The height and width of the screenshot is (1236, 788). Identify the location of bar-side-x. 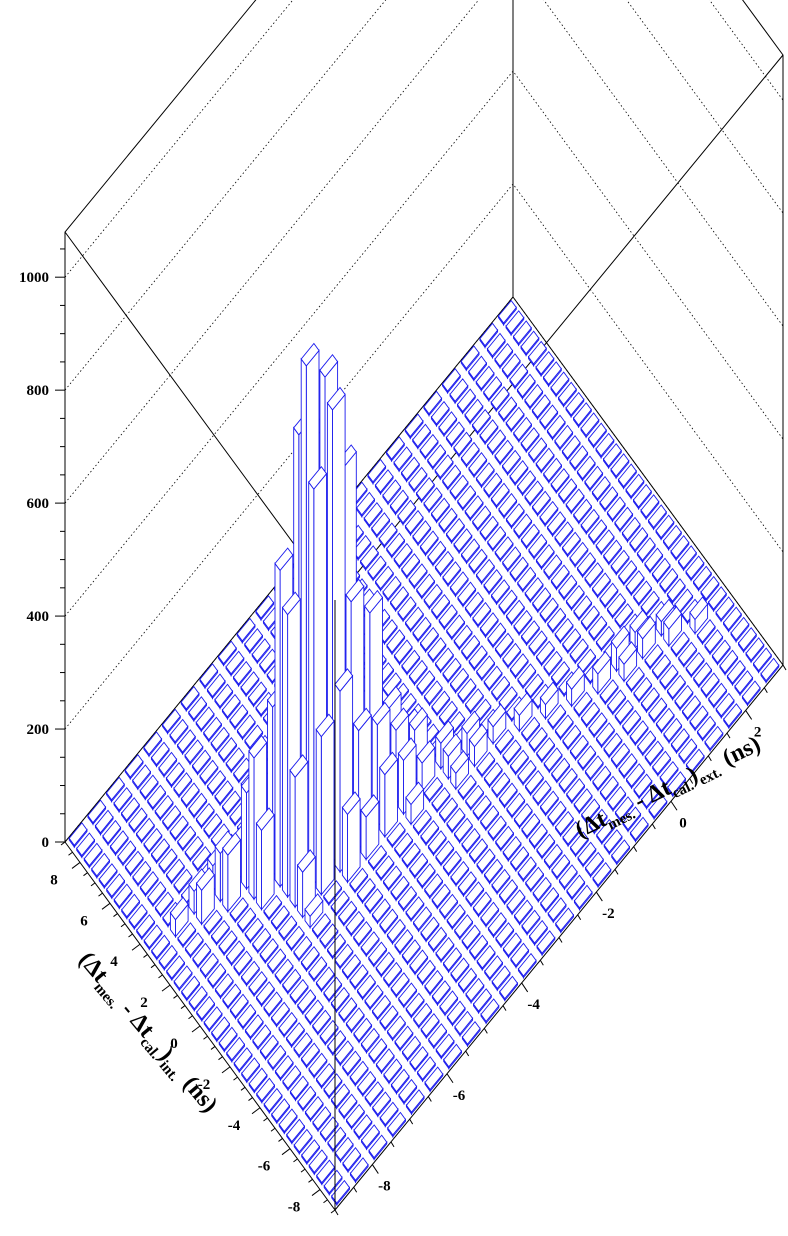
(268, 862).